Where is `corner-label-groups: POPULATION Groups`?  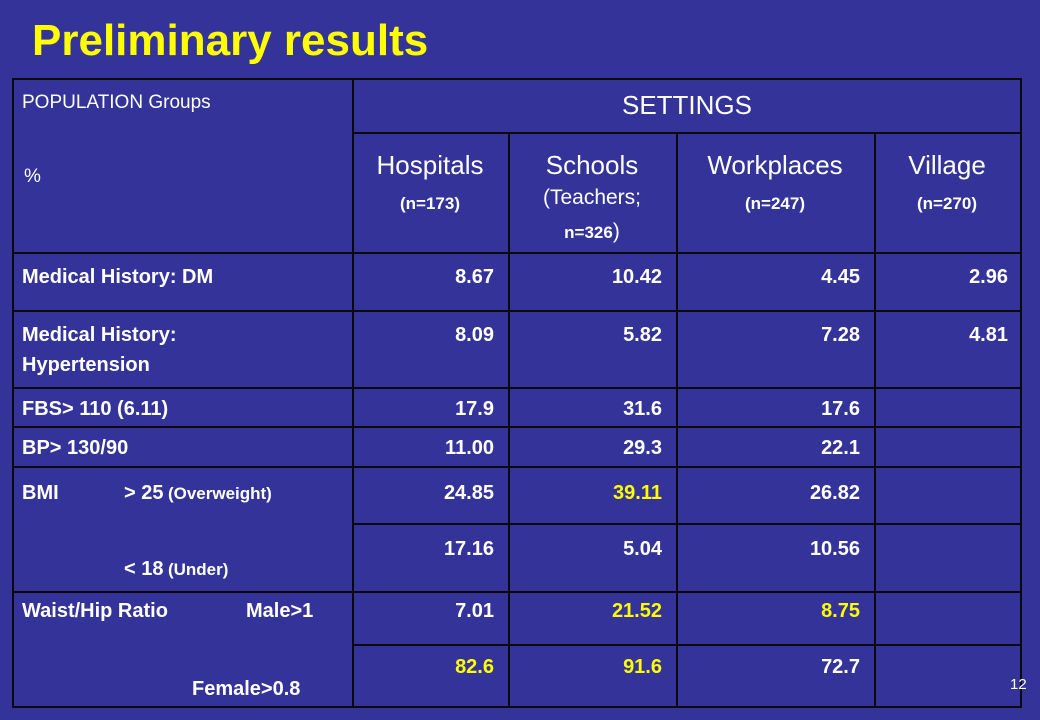 corner-label-groups: POPULATION Groups is located at coordinates (116, 102).